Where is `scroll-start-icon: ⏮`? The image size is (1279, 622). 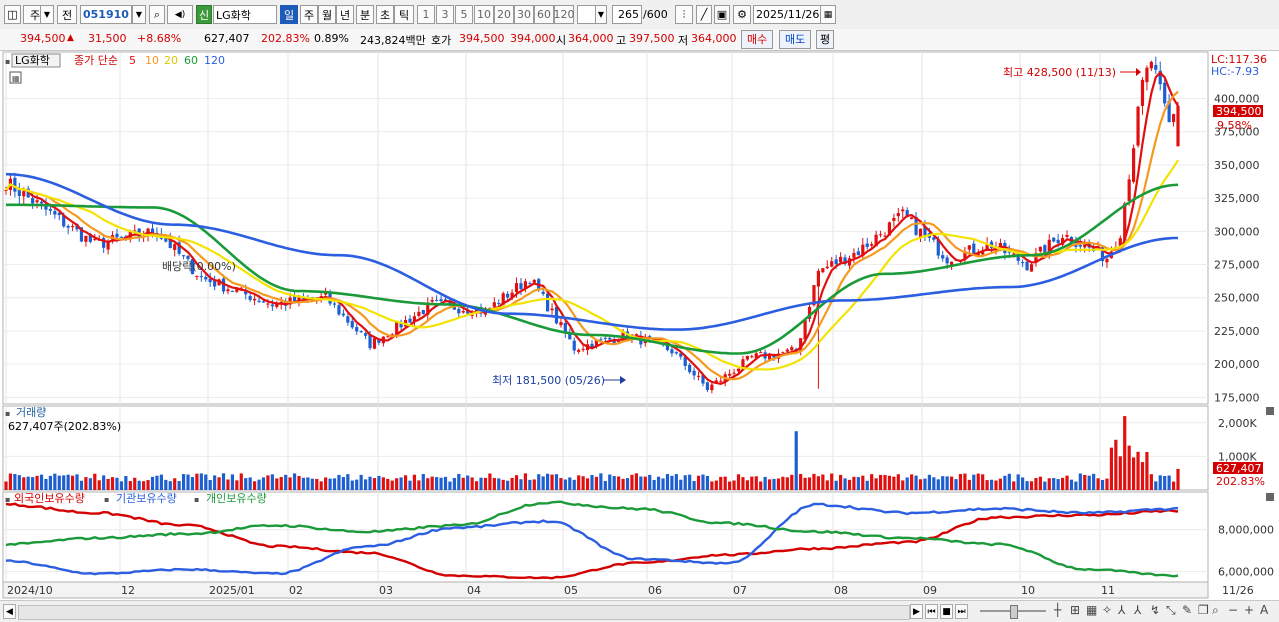
scroll-start-icon: ⏮ is located at coordinates (931, 611).